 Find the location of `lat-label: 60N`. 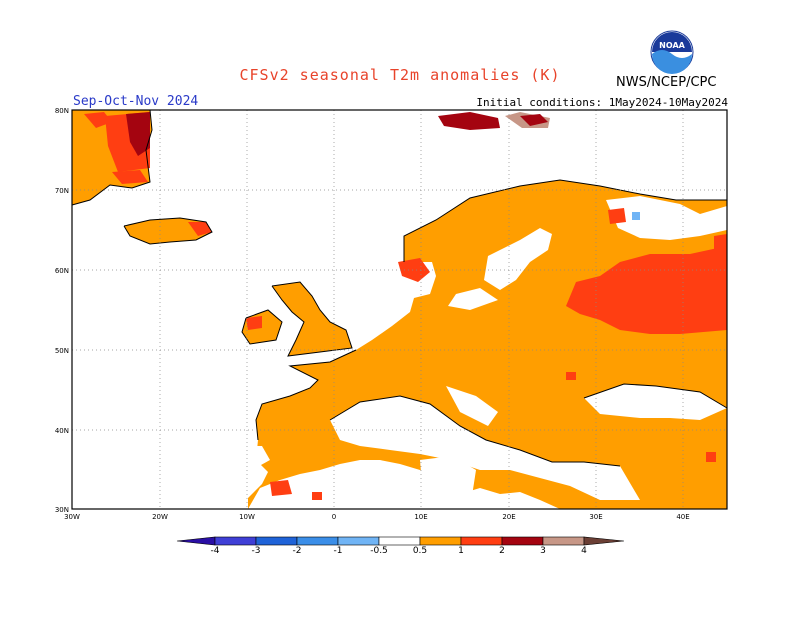

lat-label: 60N is located at coordinates (62, 271).